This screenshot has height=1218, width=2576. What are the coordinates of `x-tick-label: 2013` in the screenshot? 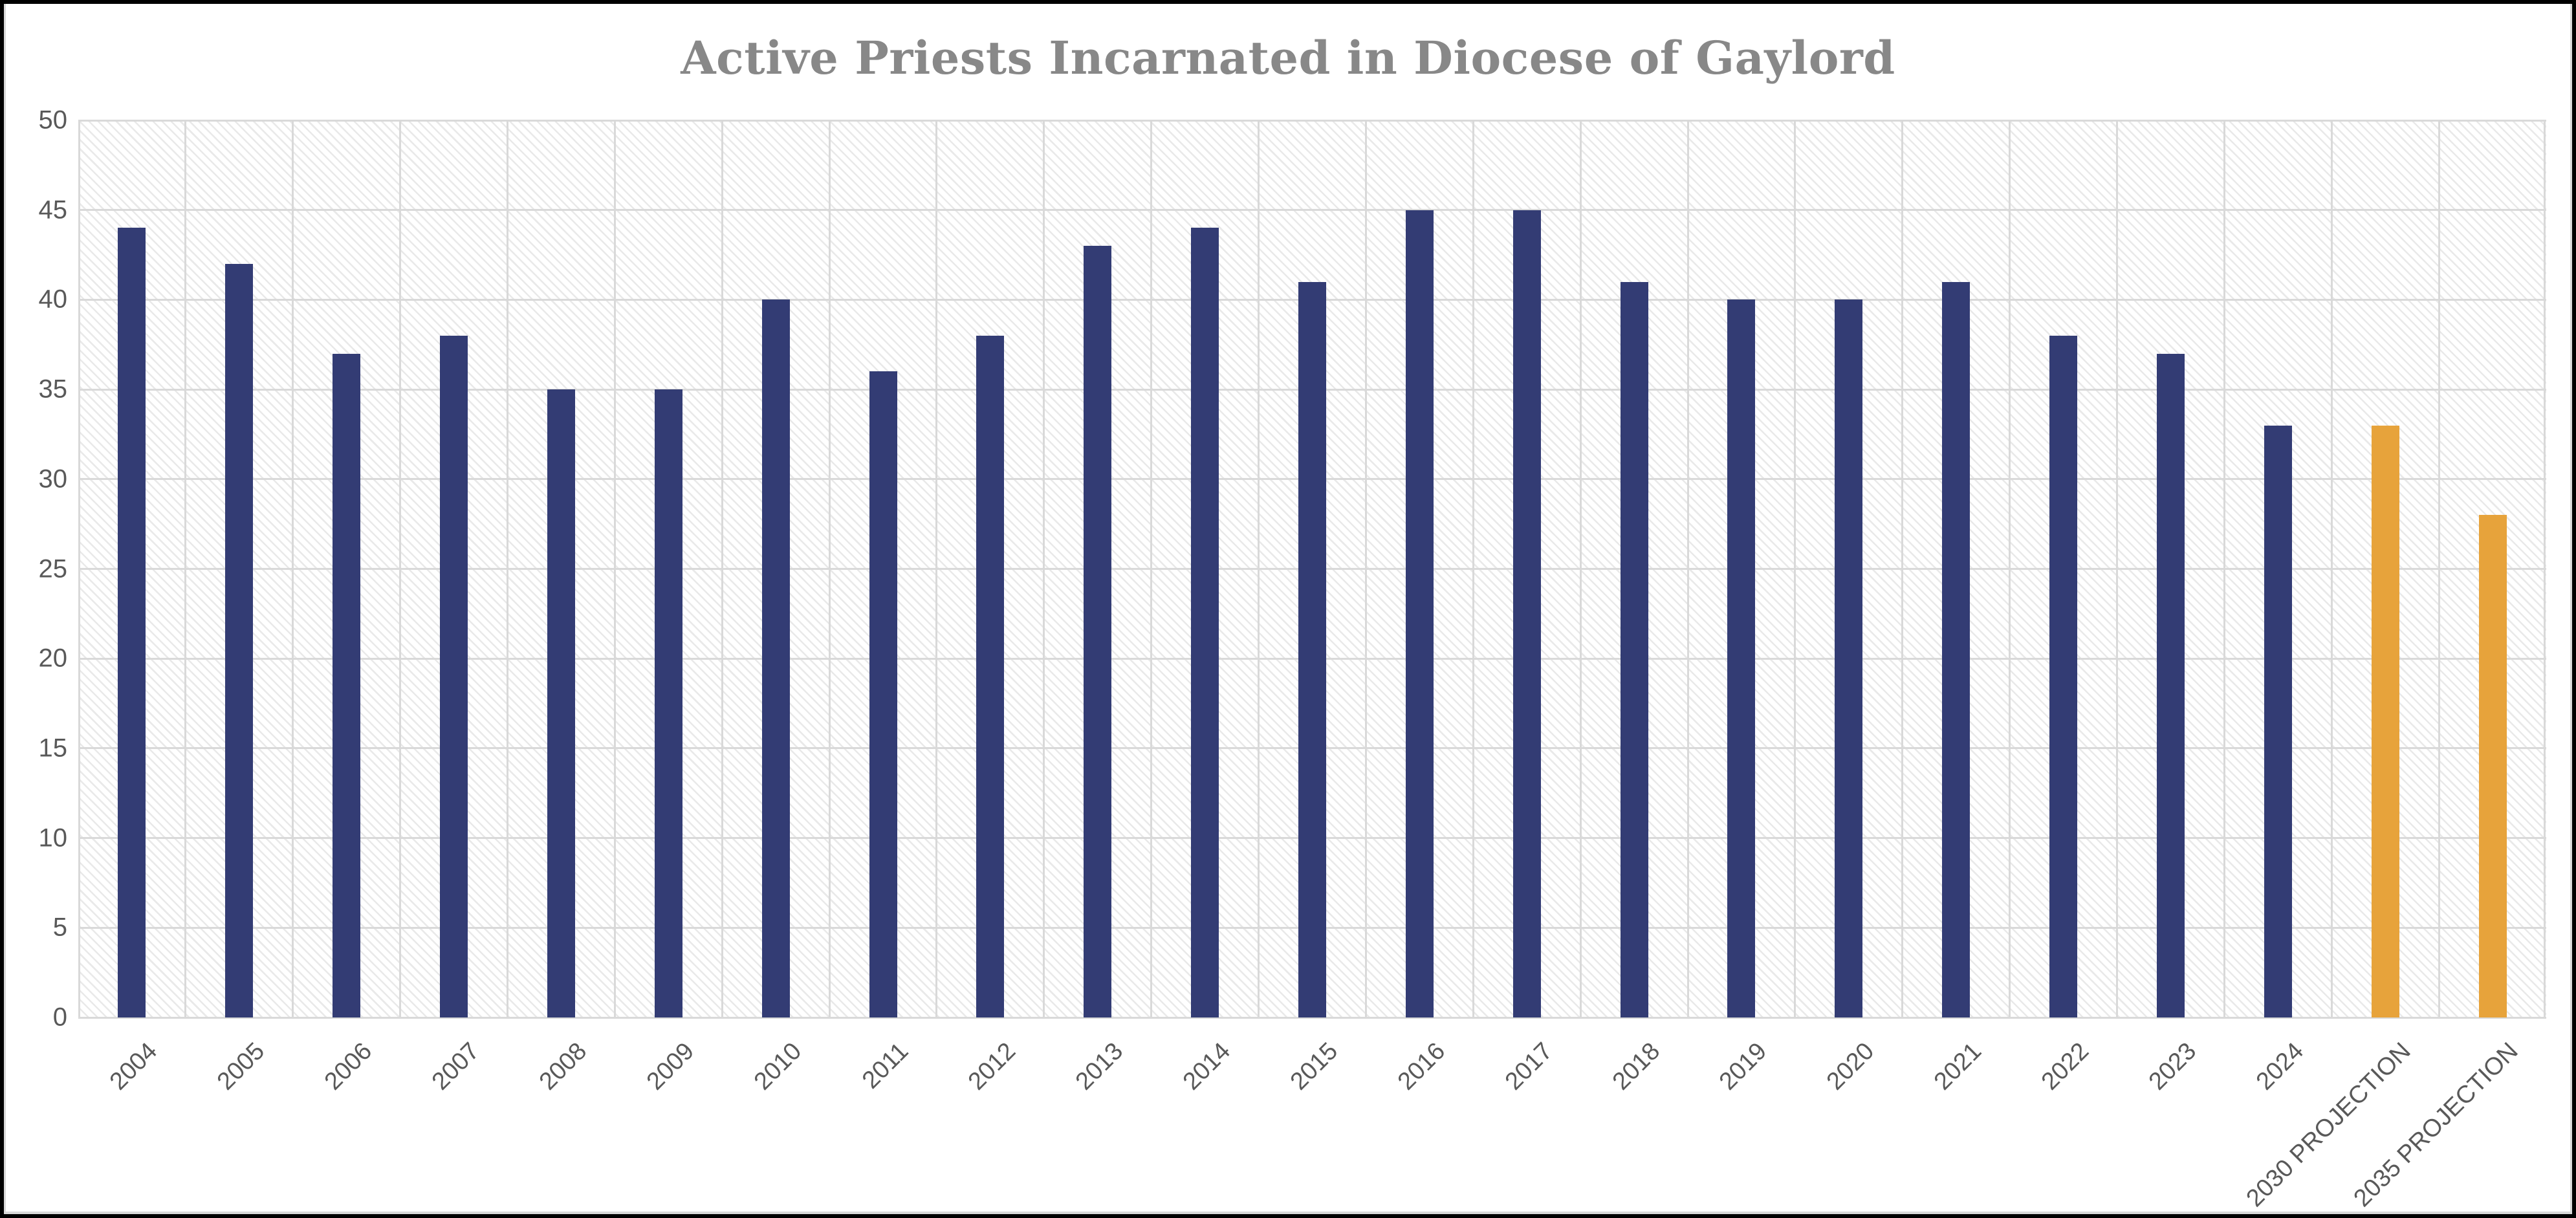 It's located at (1099, 1067).